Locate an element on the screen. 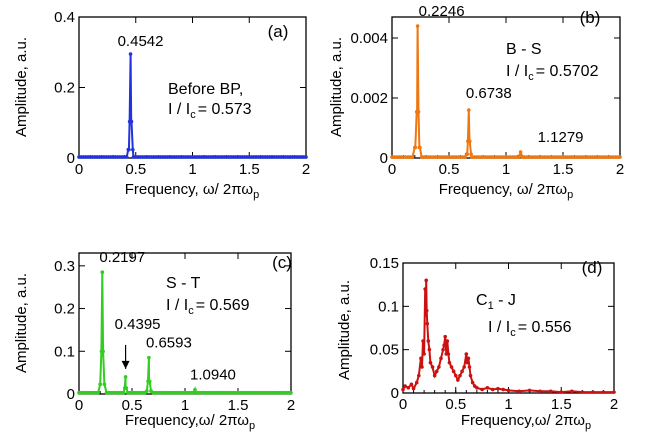 Image resolution: width=649 pixels, height=436 pixels. panel-d-marks is located at coordinates (508, 336).